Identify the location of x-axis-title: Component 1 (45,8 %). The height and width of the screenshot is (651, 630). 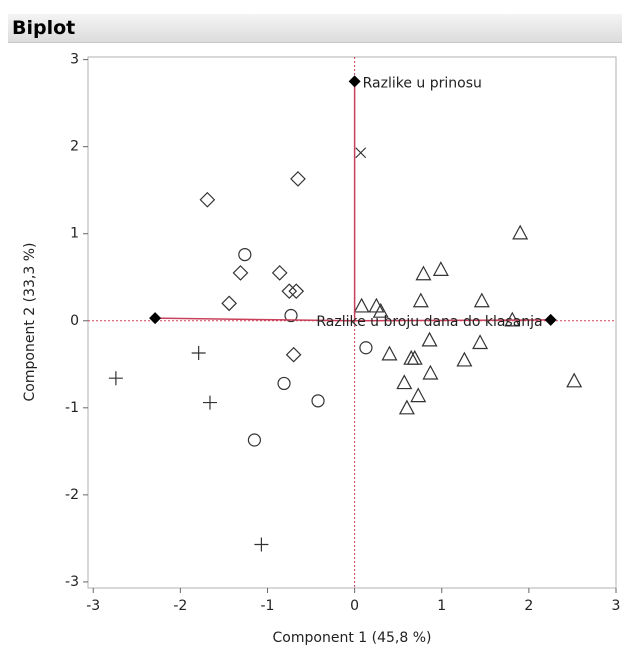
(352, 638).